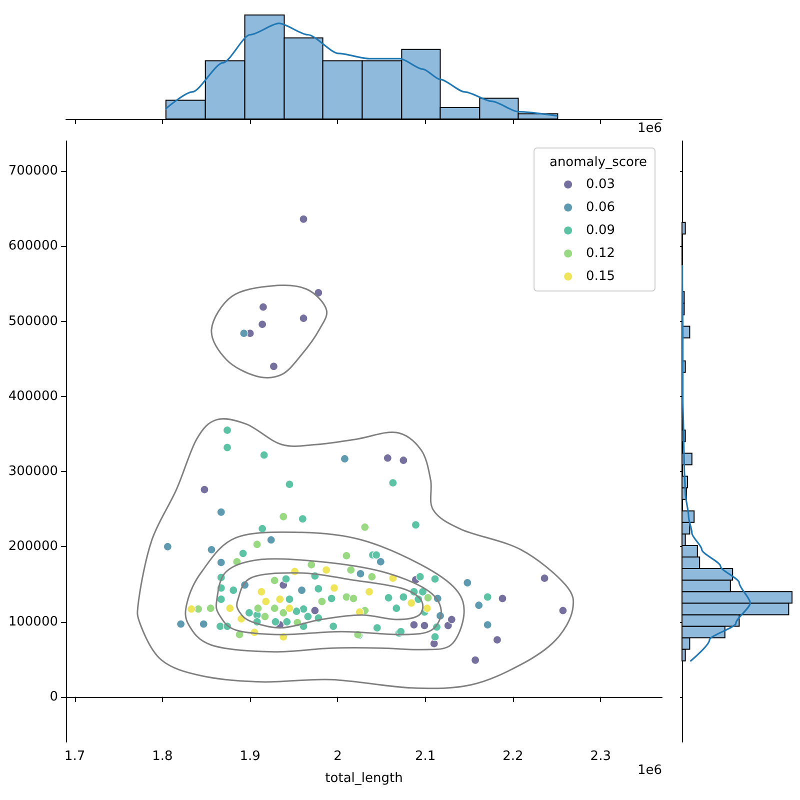 This screenshot has width=800, height=800. Describe the element at coordinates (75, 756) in the screenshot. I see `x-tick-label: 1.7` at that location.